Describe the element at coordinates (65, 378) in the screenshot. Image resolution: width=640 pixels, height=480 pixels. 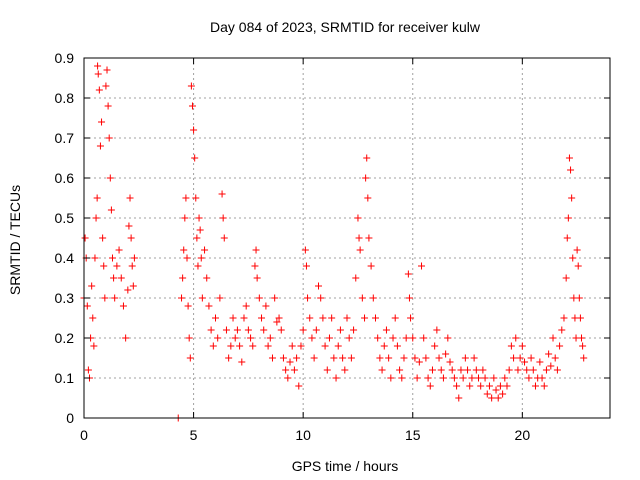
I see `y-tick-label: 0.1` at that location.